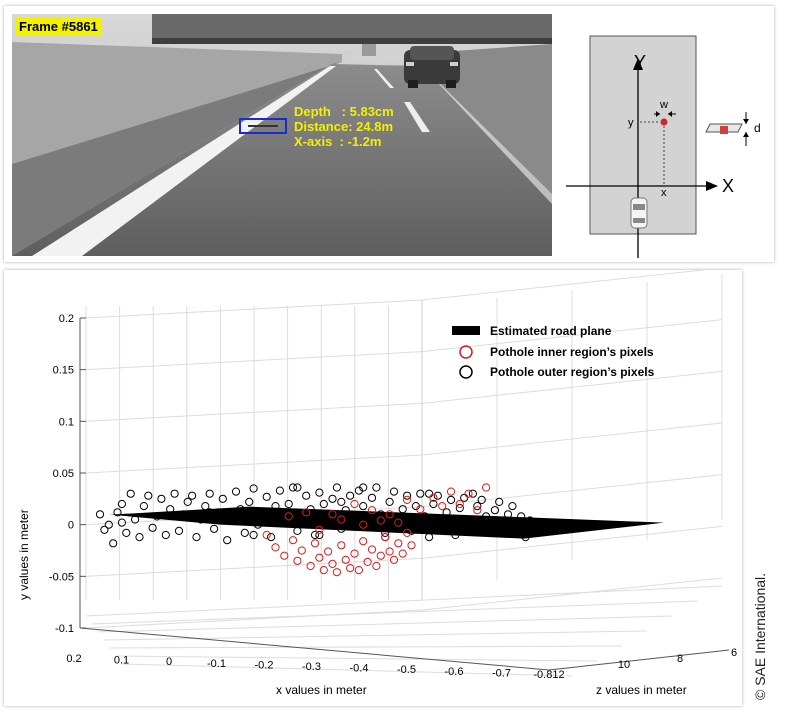  What do you see at coordinates (63, 474) in the screenshot?
I see `y-tick-label: 0.05` at bounding box center [63, 474].